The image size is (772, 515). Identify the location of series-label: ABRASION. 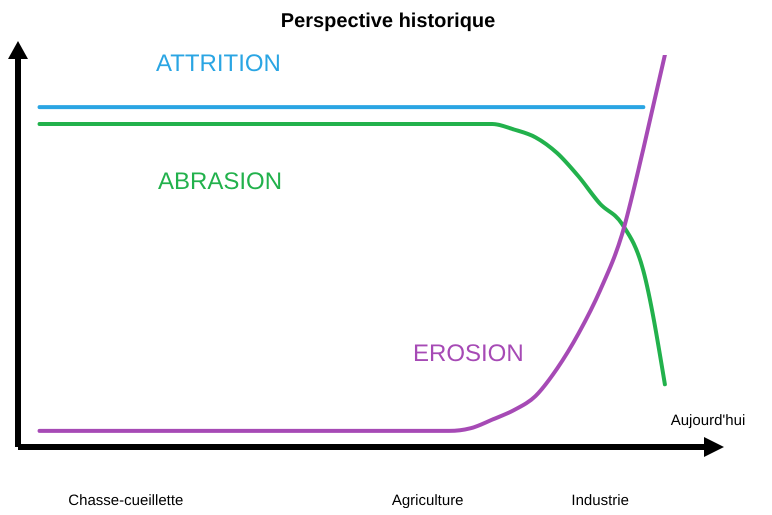
(220, 182).